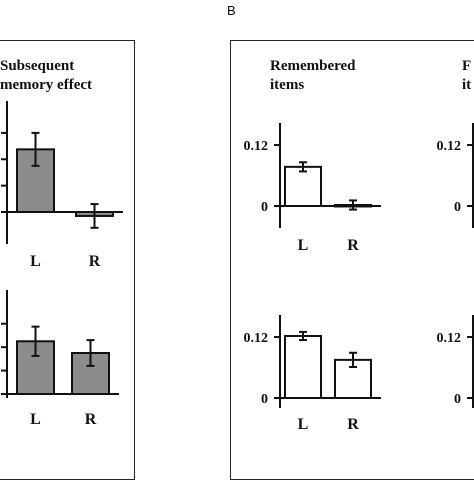 The height and width of the screenshot is (480, 474). Describe the element at coordinates (256, 338) in the screenshot. I see `y-tick-label-remembered-bottom: 0.12` at that location.